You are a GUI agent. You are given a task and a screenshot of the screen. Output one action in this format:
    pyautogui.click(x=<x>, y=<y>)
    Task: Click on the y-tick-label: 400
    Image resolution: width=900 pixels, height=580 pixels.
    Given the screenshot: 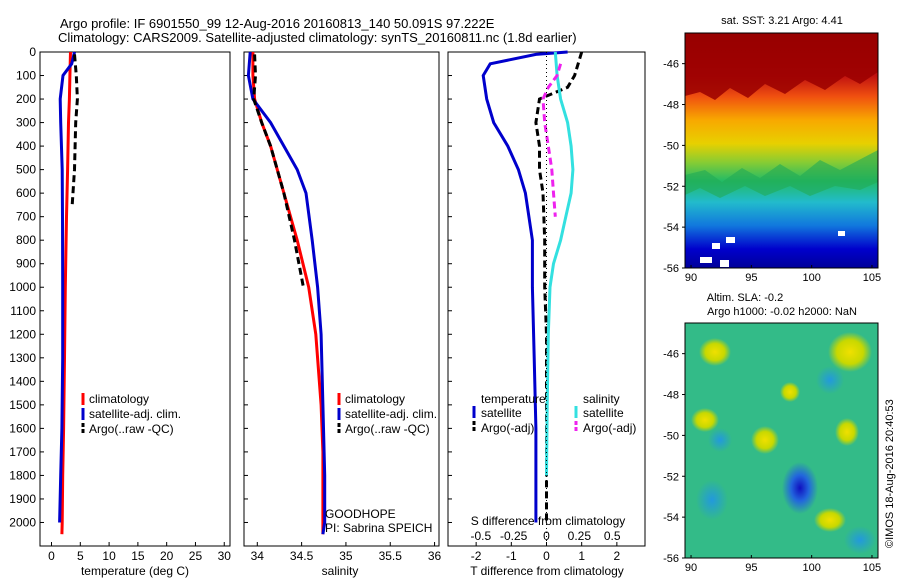 What is the action you would take?
    pyautogui.click(x=26, y=146)
    